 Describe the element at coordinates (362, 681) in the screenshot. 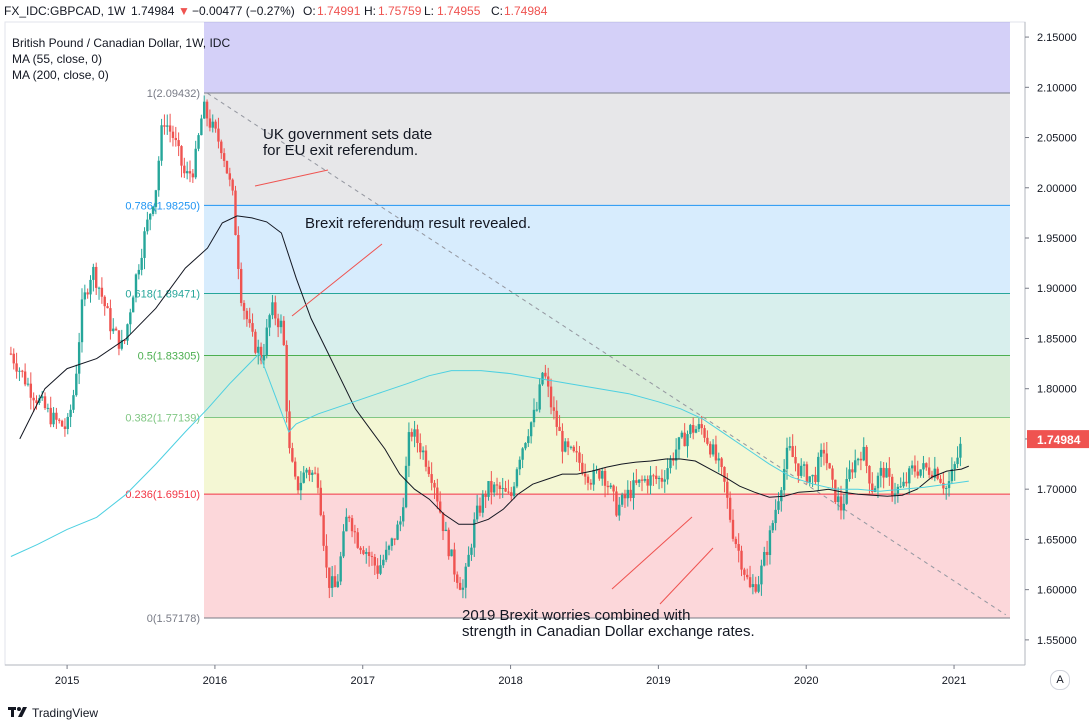

I see `time-tick-label: 2017` at that location.